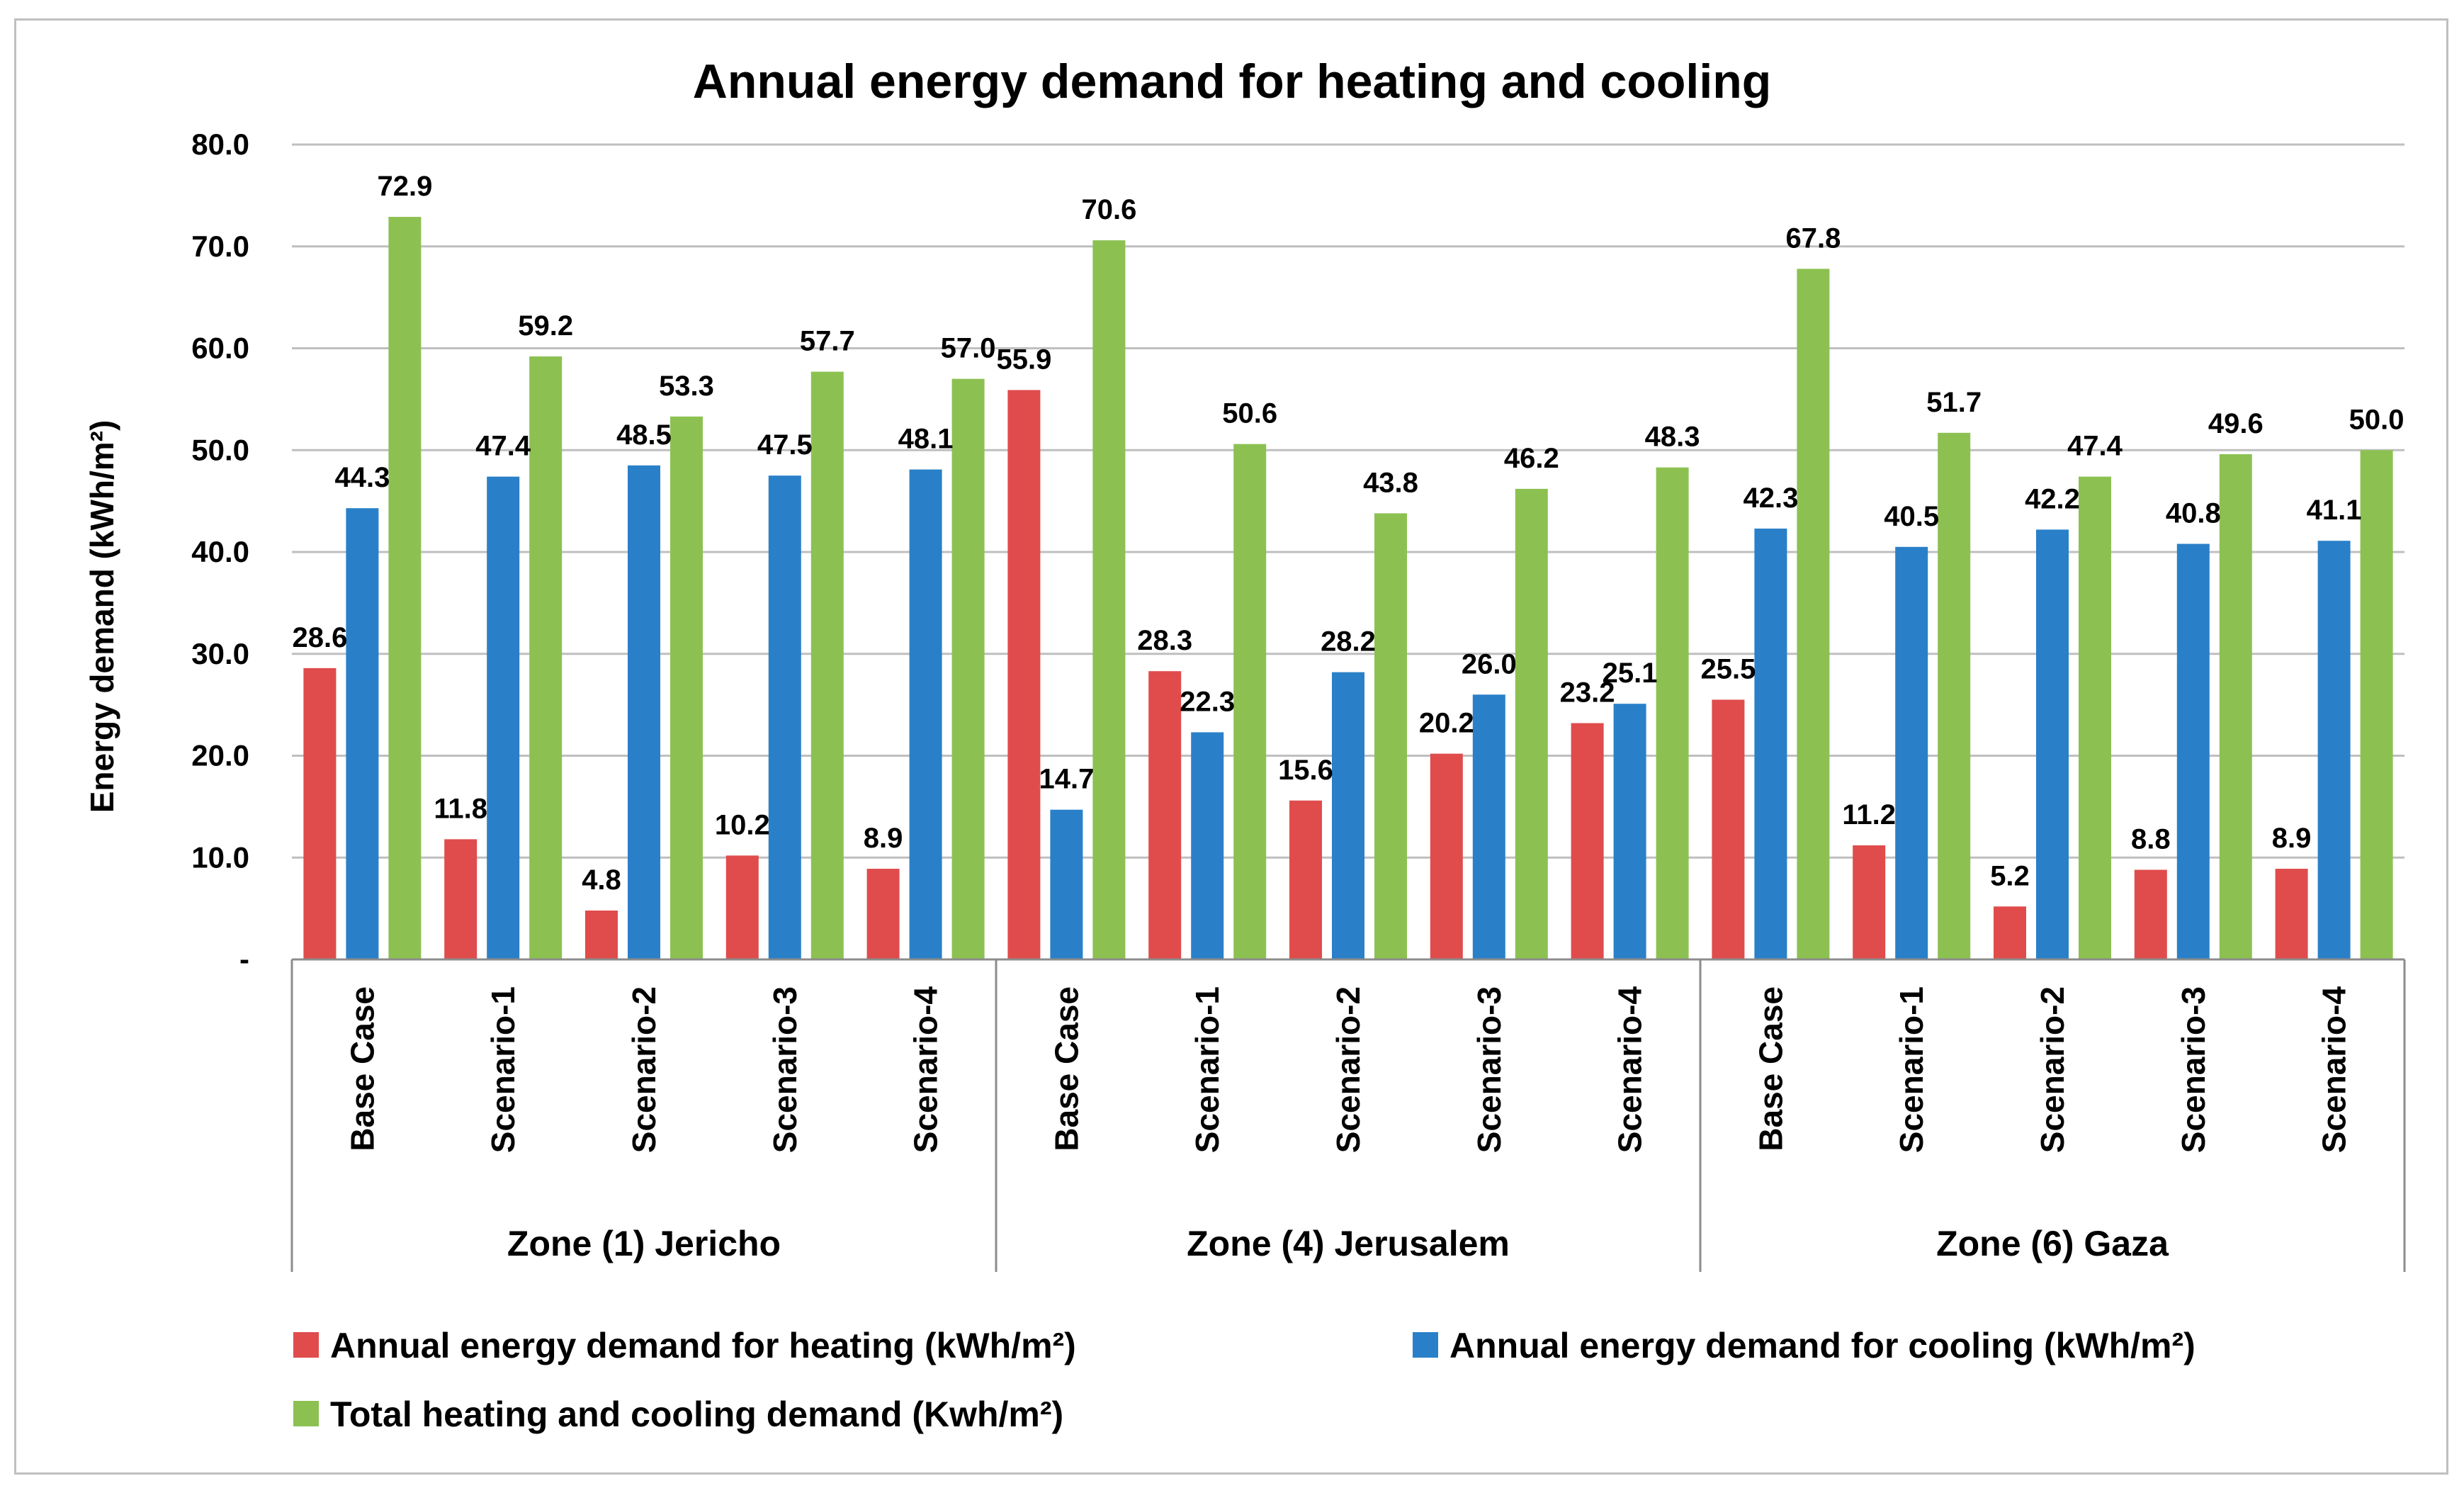  Describe the element at coordinates (2151, 839) in the screenshot. I see `data-label: 8.8` at that location.